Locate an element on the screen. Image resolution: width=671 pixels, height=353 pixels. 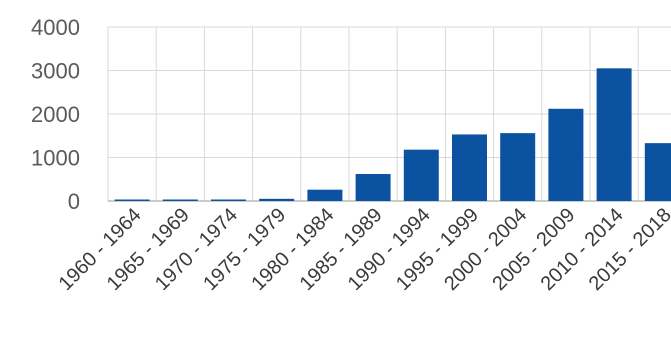
y-tick-label: 2000 is located at coordinates (55, 114).